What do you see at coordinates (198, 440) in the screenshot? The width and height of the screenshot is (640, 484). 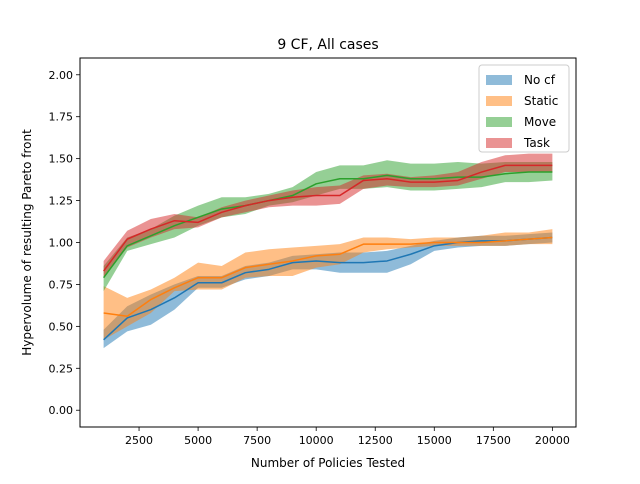 I see `x-tick-label: 5000` at bounding box center [198, 440].